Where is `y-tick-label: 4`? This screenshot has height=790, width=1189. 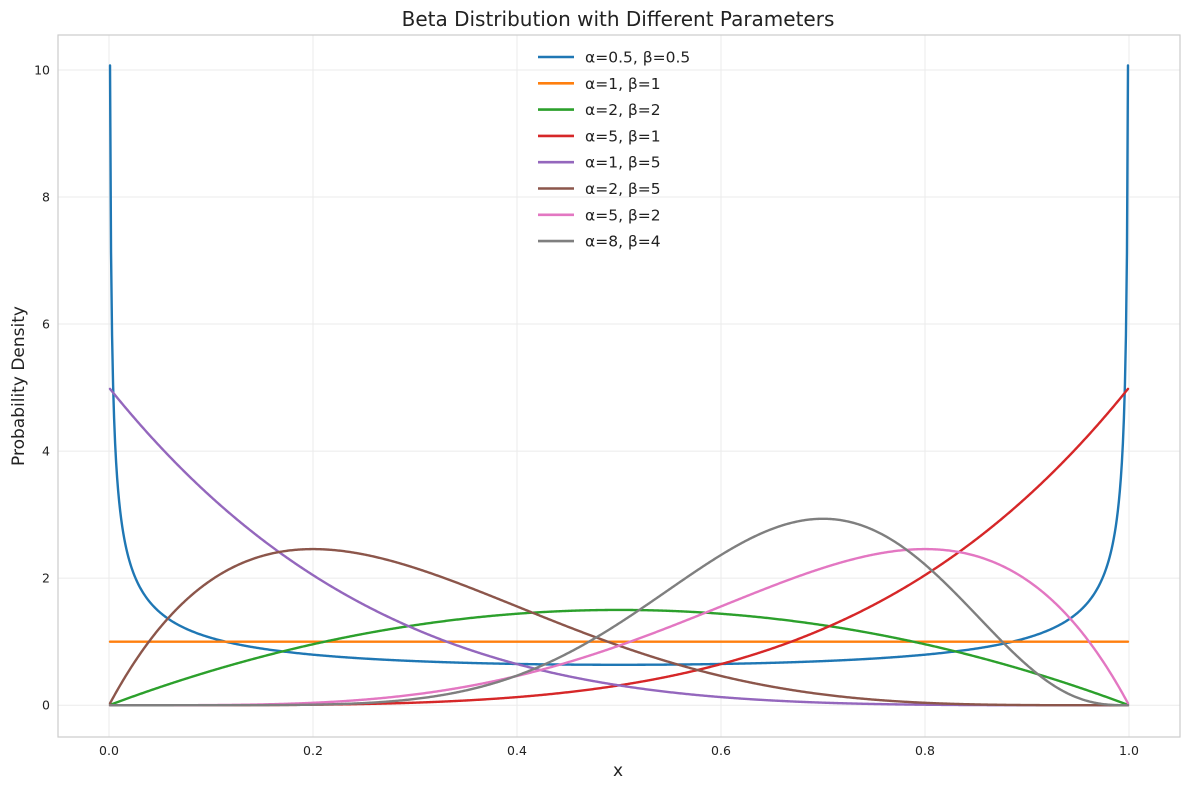
y-tick-label: 4 is located at coordinates (46, 451).